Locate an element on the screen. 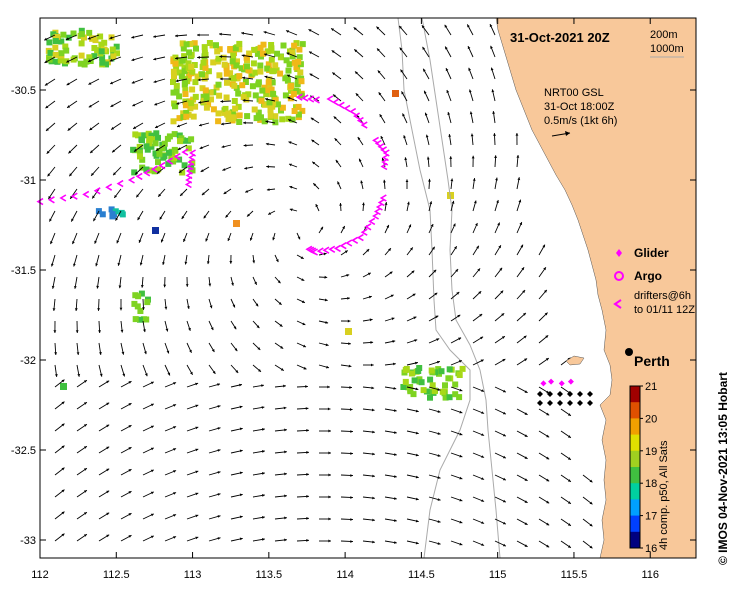 The height and width of the screenshot is (592, 739). colorbar-segment is located at coordinates (635, 524).